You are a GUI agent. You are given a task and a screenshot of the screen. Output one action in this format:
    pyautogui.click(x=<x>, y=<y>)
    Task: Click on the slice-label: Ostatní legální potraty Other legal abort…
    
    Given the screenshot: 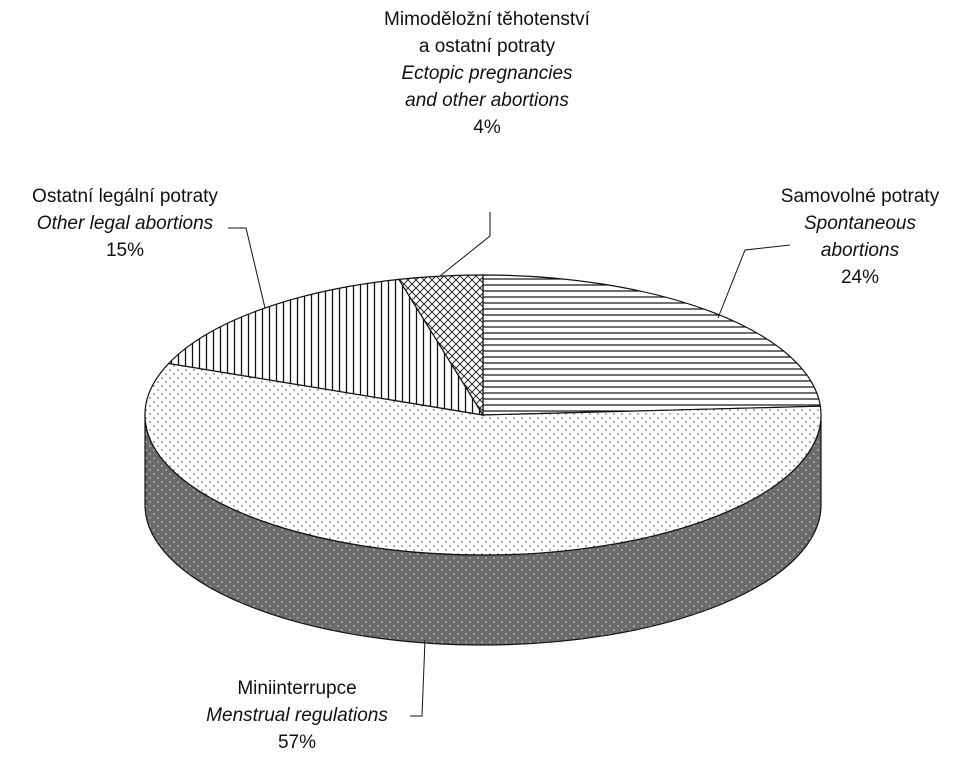 What is the action you would take?
    pyautogui.click(x=127, y=223)
    